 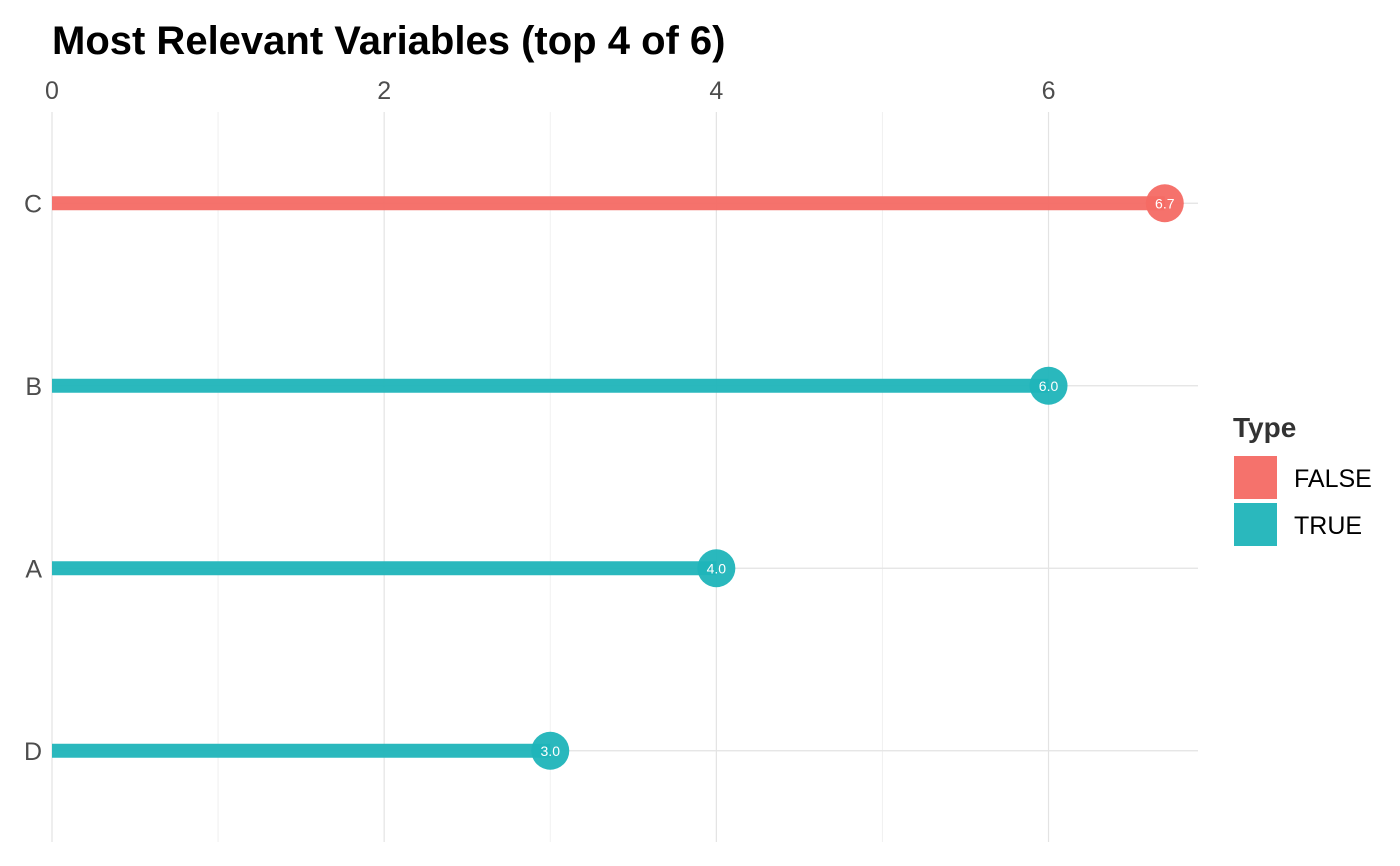 I want to click on x-tick-label: 0, so click(x=52, y=91).